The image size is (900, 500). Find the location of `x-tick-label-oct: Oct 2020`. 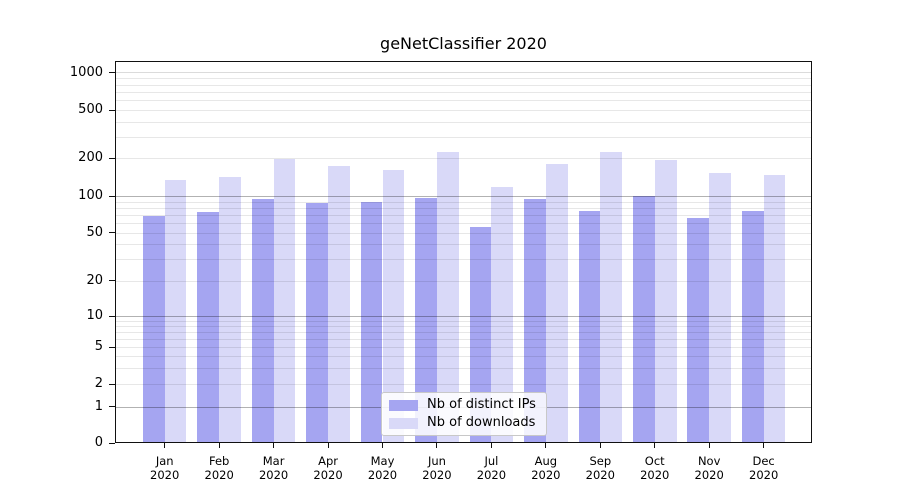

x-tick-label-oct: Oct 2020 is located at coordinates (655, 468).